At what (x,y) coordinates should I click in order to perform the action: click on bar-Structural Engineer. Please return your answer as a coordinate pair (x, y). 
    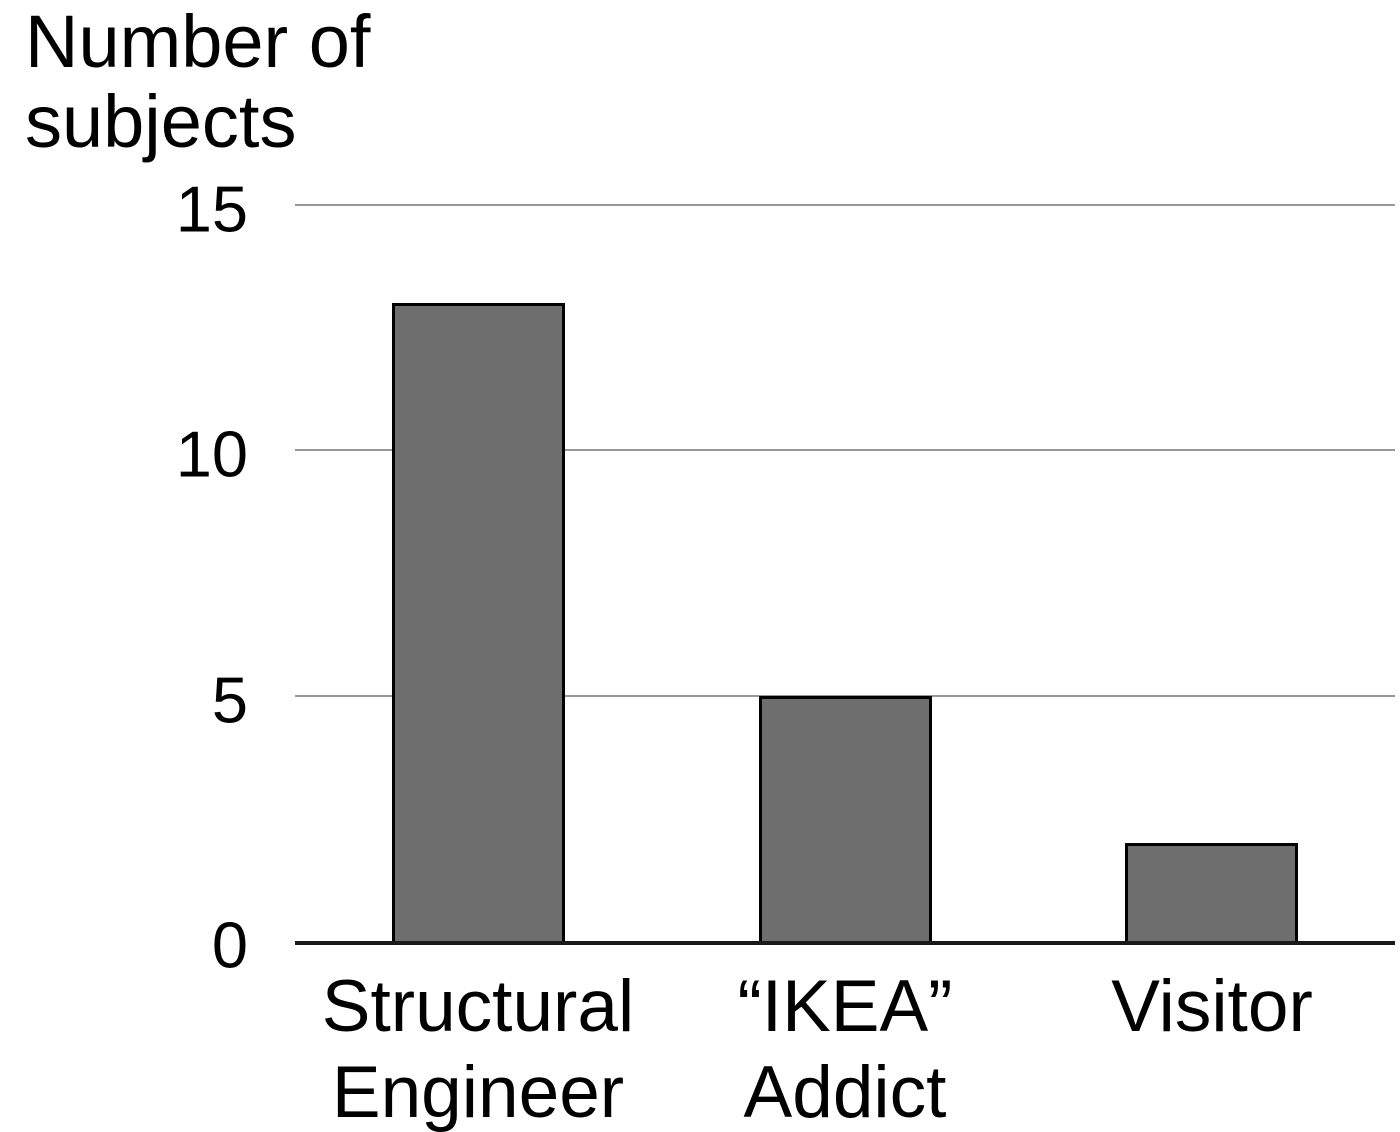
    Looking at the image, I should click on (478, 622).